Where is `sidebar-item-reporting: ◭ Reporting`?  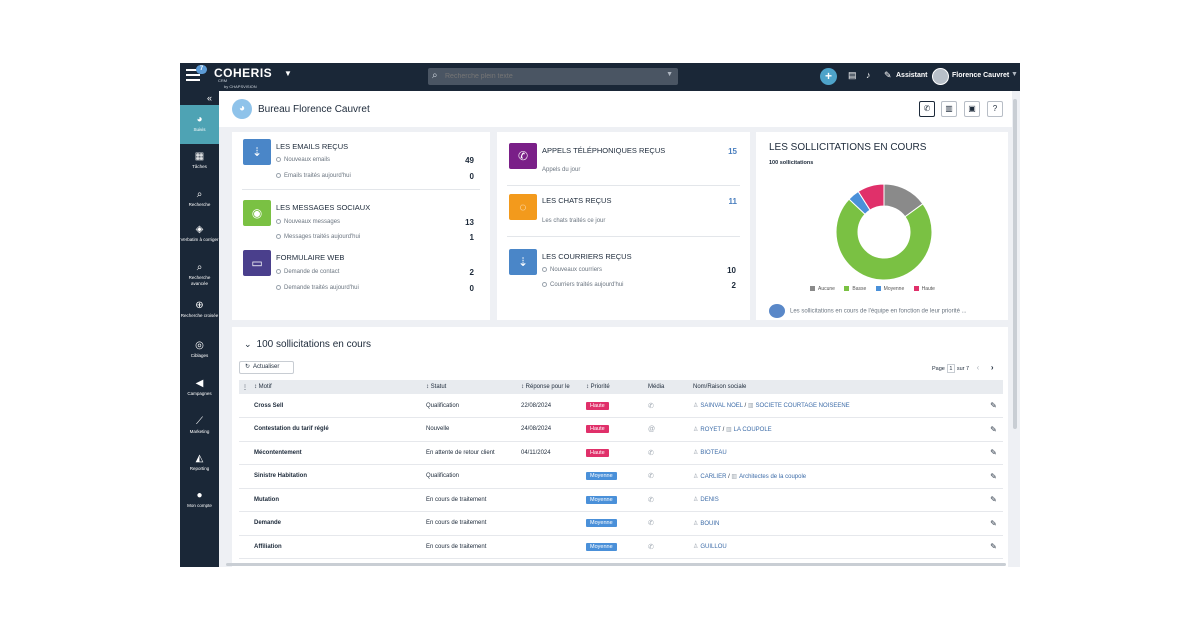
sidebar-item-reporting: ◭ Reporting is located at coordinates (199, 462).